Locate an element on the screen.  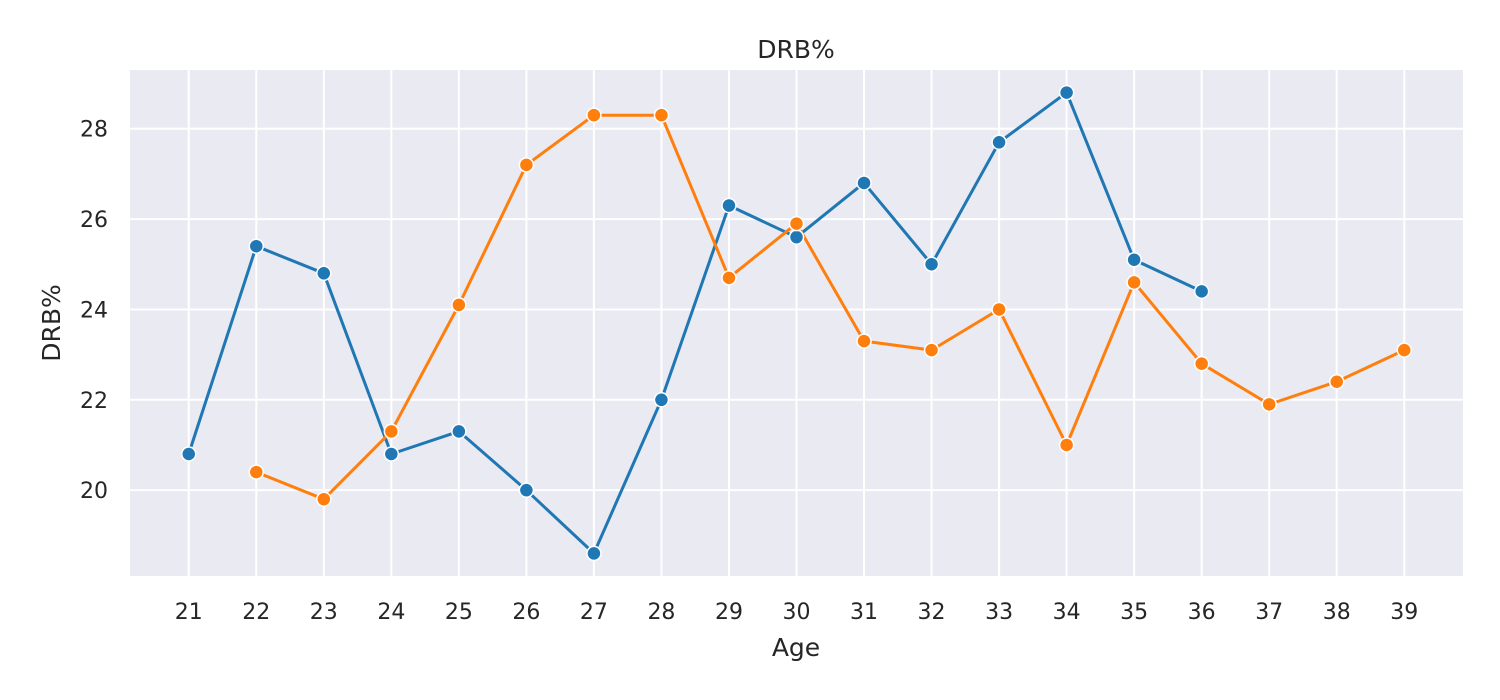
x-tick-label: 31 is located at coordinates (864, 612).